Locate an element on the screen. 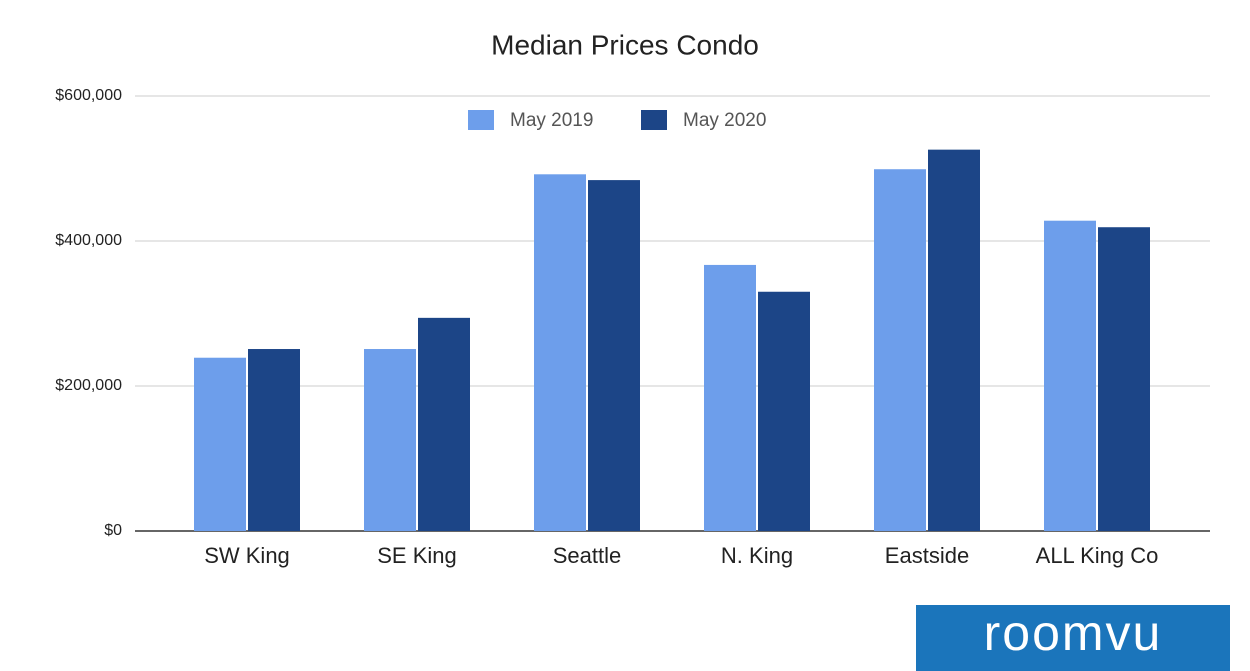 Image resolution: width=1250 pixels, height=671 pixels. legend-label: May 2020 is located at coordinates (724, 120).